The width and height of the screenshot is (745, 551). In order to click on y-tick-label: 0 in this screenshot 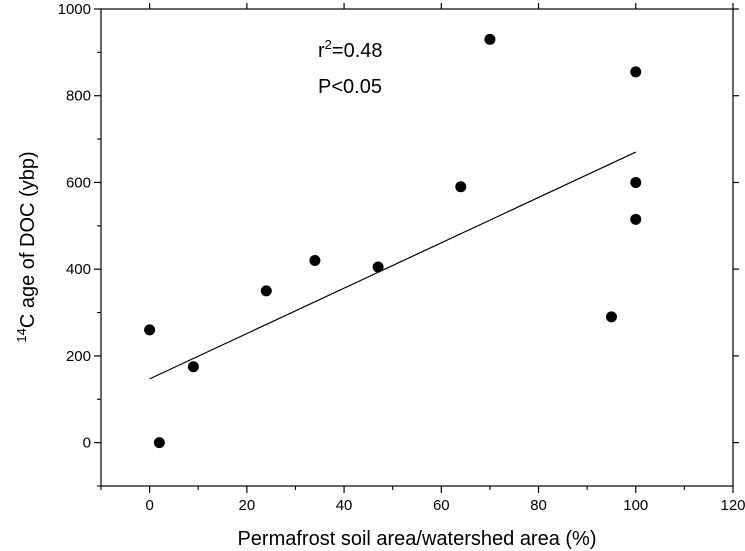, I will do `click(87, 443)`.